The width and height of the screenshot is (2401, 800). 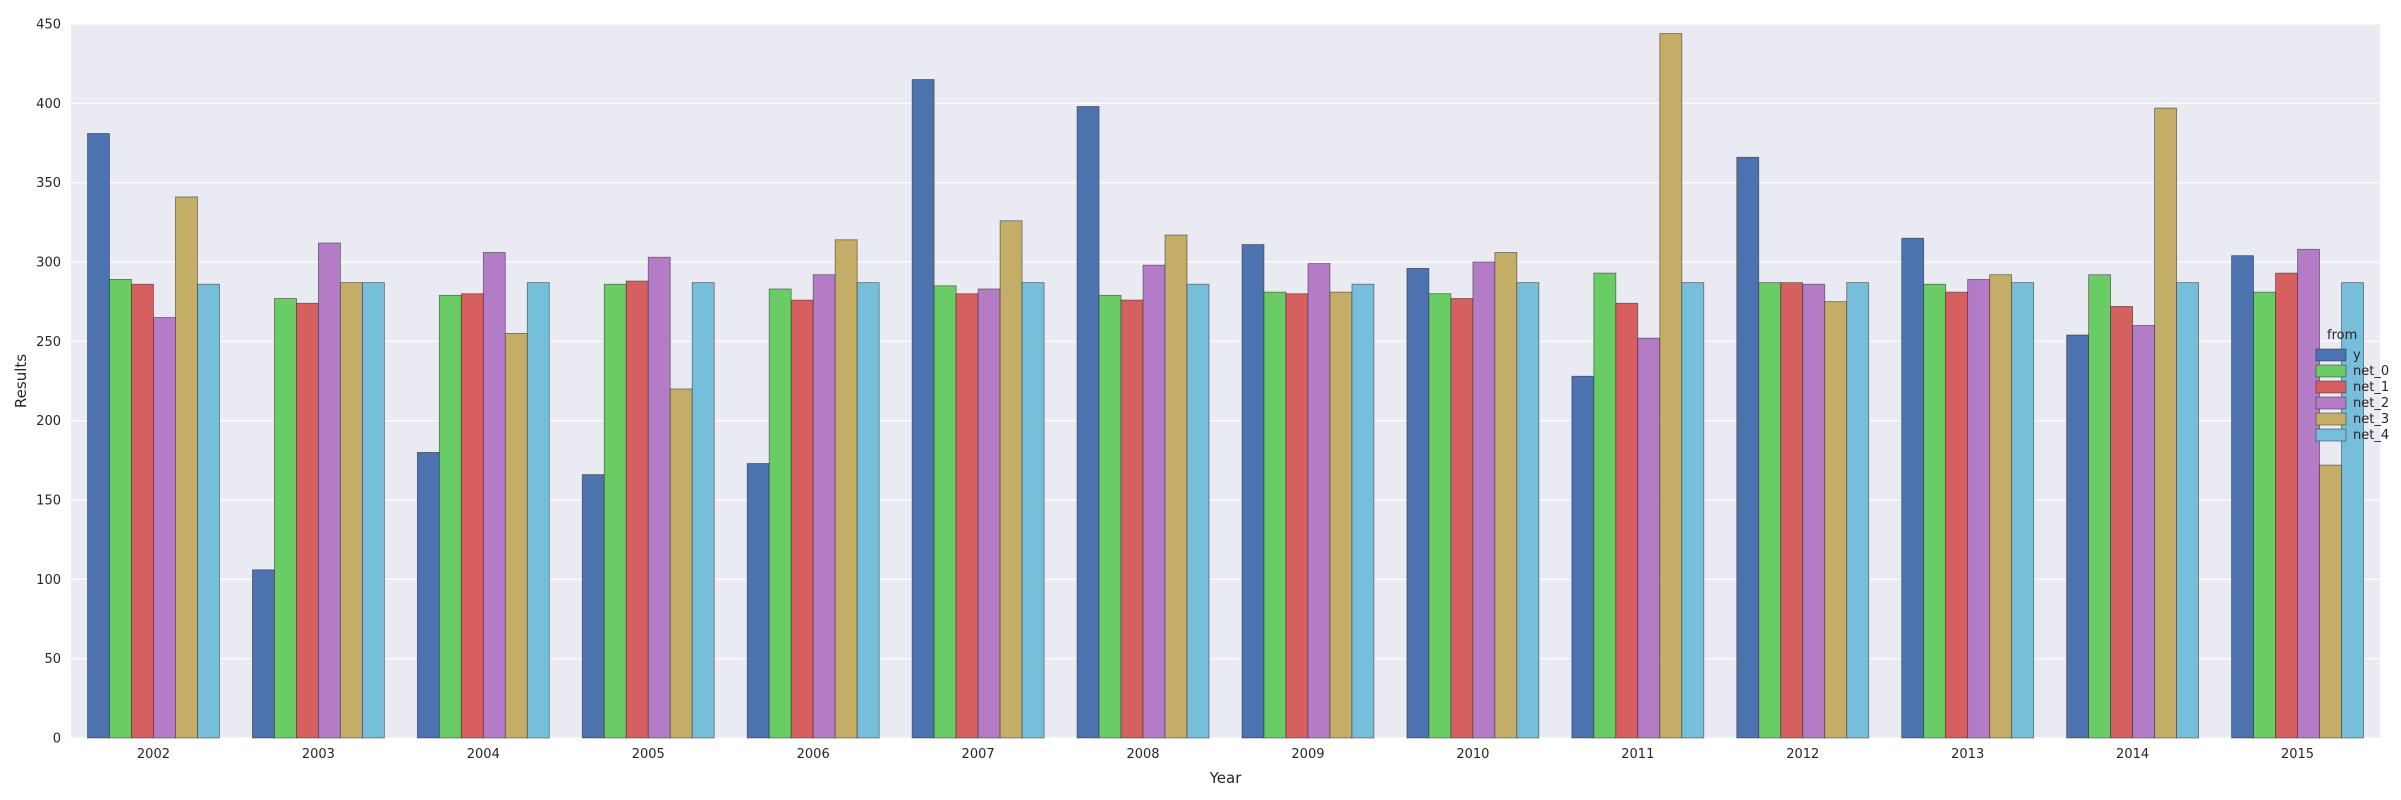 What do you see at coordinates (1154, 501) in the screenshot?
I see `bar-net_2-2008` at bounding box center [1154, 501].